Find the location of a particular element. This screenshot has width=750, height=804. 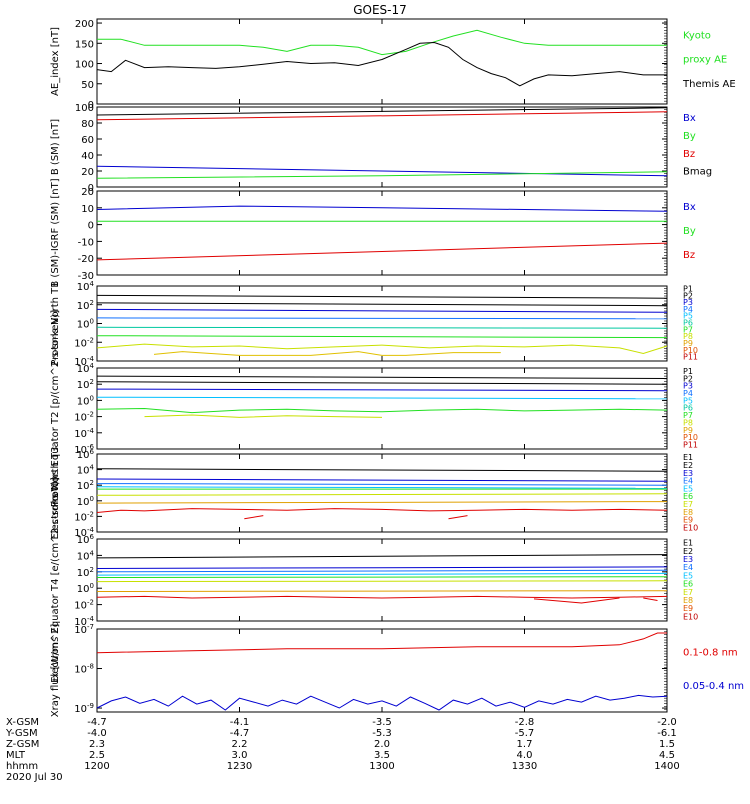

legend-entry: Themis AE is located at coordinates (709, 84).